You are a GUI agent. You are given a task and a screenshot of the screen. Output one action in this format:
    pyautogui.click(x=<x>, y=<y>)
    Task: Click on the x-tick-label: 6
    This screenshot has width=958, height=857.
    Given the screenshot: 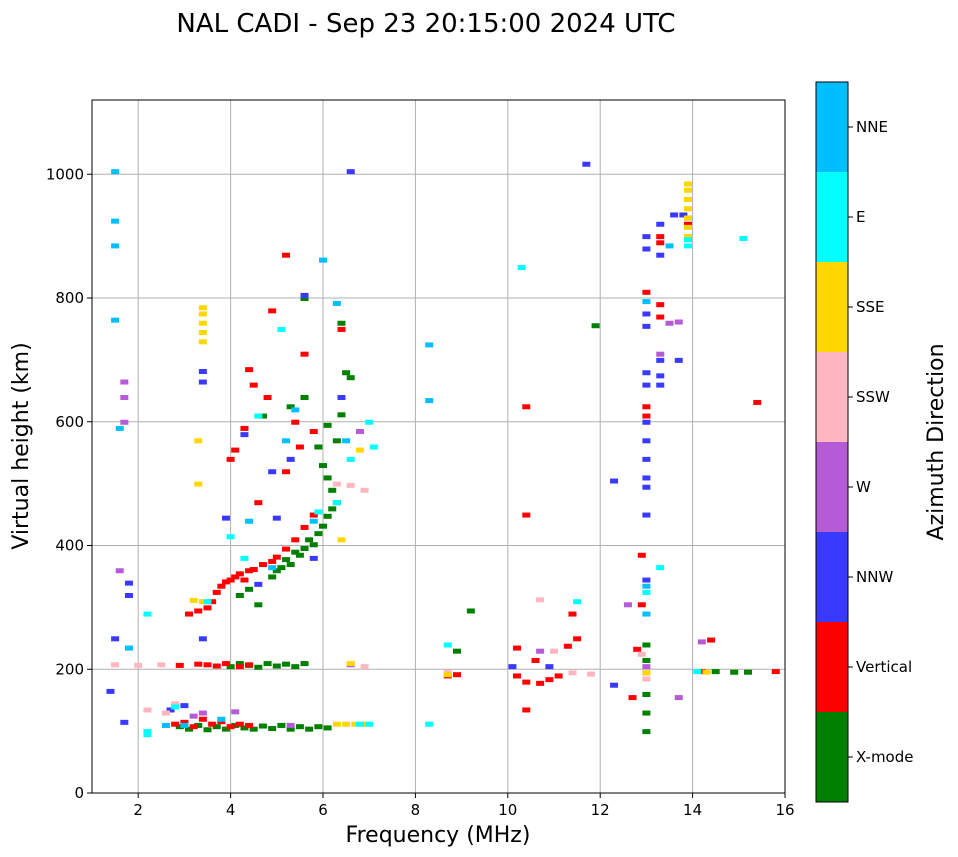 What is the action you would take?
    pyautogui.click(x=323, y=810)
    